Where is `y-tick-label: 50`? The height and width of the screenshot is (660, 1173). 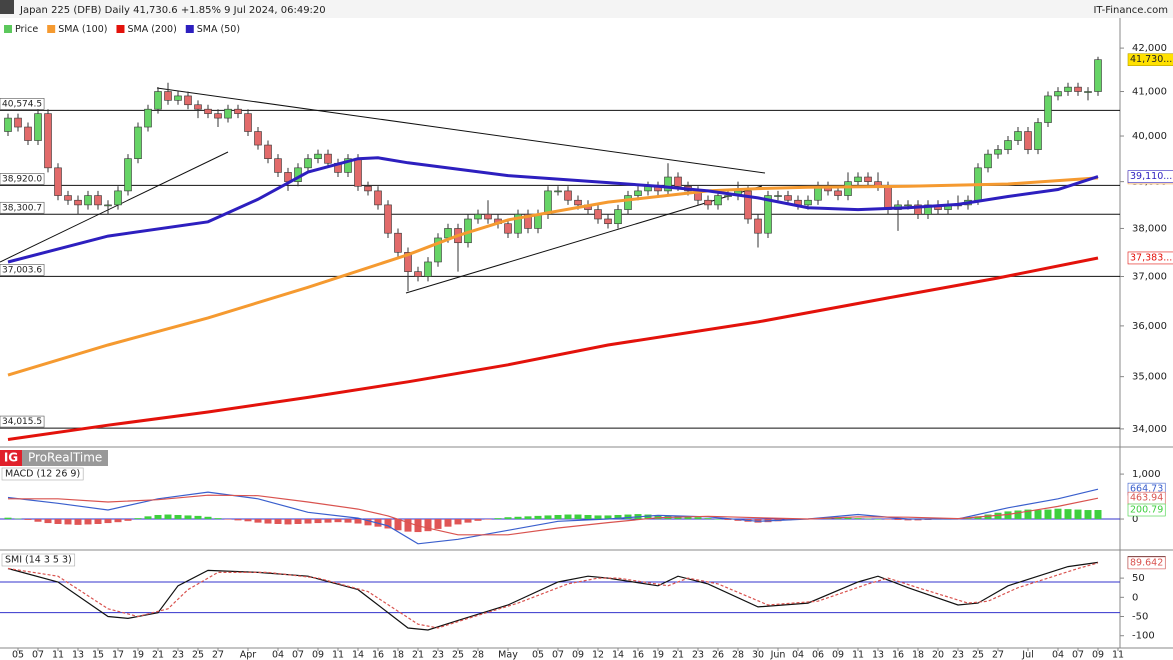
y-tick-label: 50 is located at coordinates (1138, 578).